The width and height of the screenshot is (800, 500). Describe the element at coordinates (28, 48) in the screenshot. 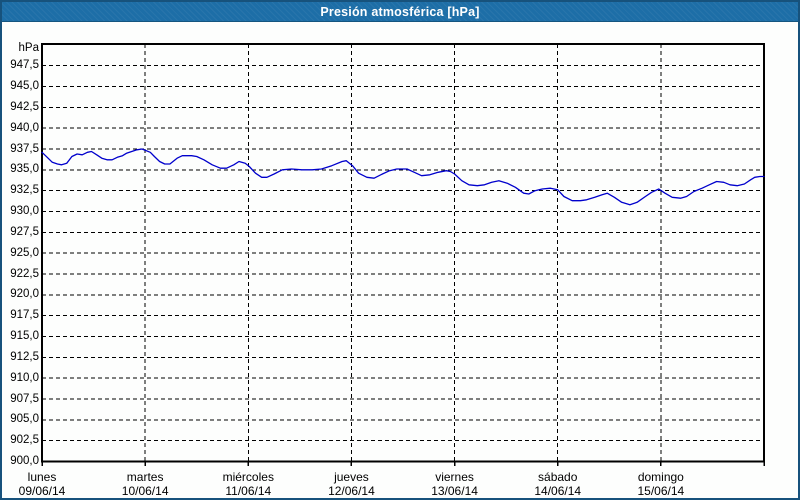

I see `y-axis-unit-label: hPa` at that location.